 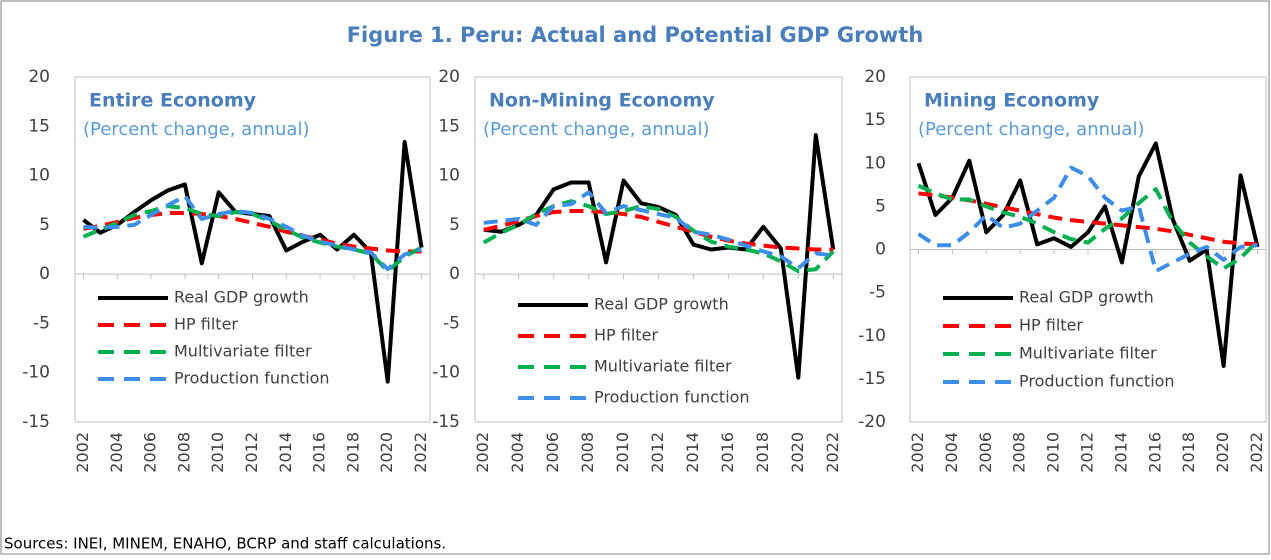 I want to click on panel-title: Mining Economy, so click(x=1012, y=101).